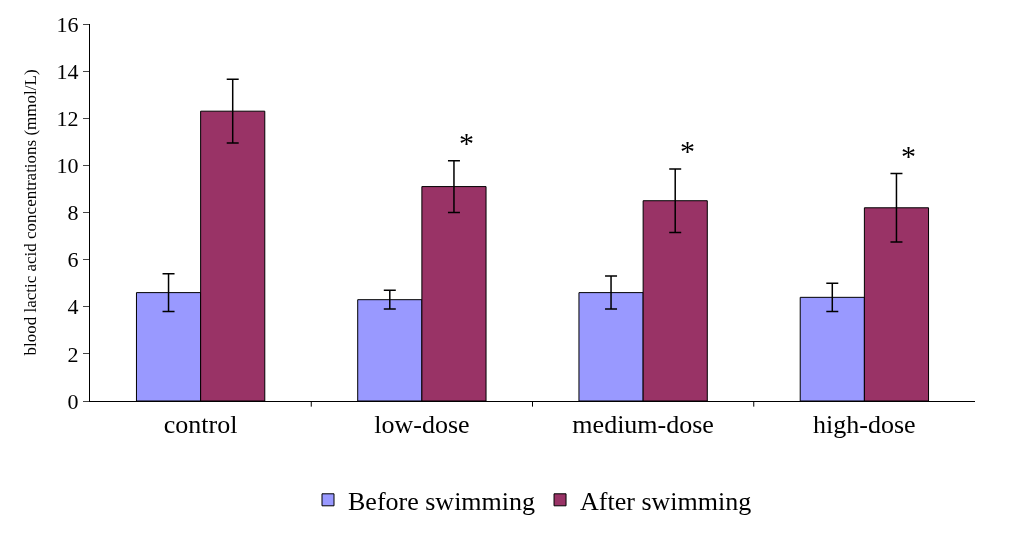  What do you see at coordinates (643, 425) in the screenshot?
I see `x-tick-label: medium-dose` at bounding box center [643, 425].